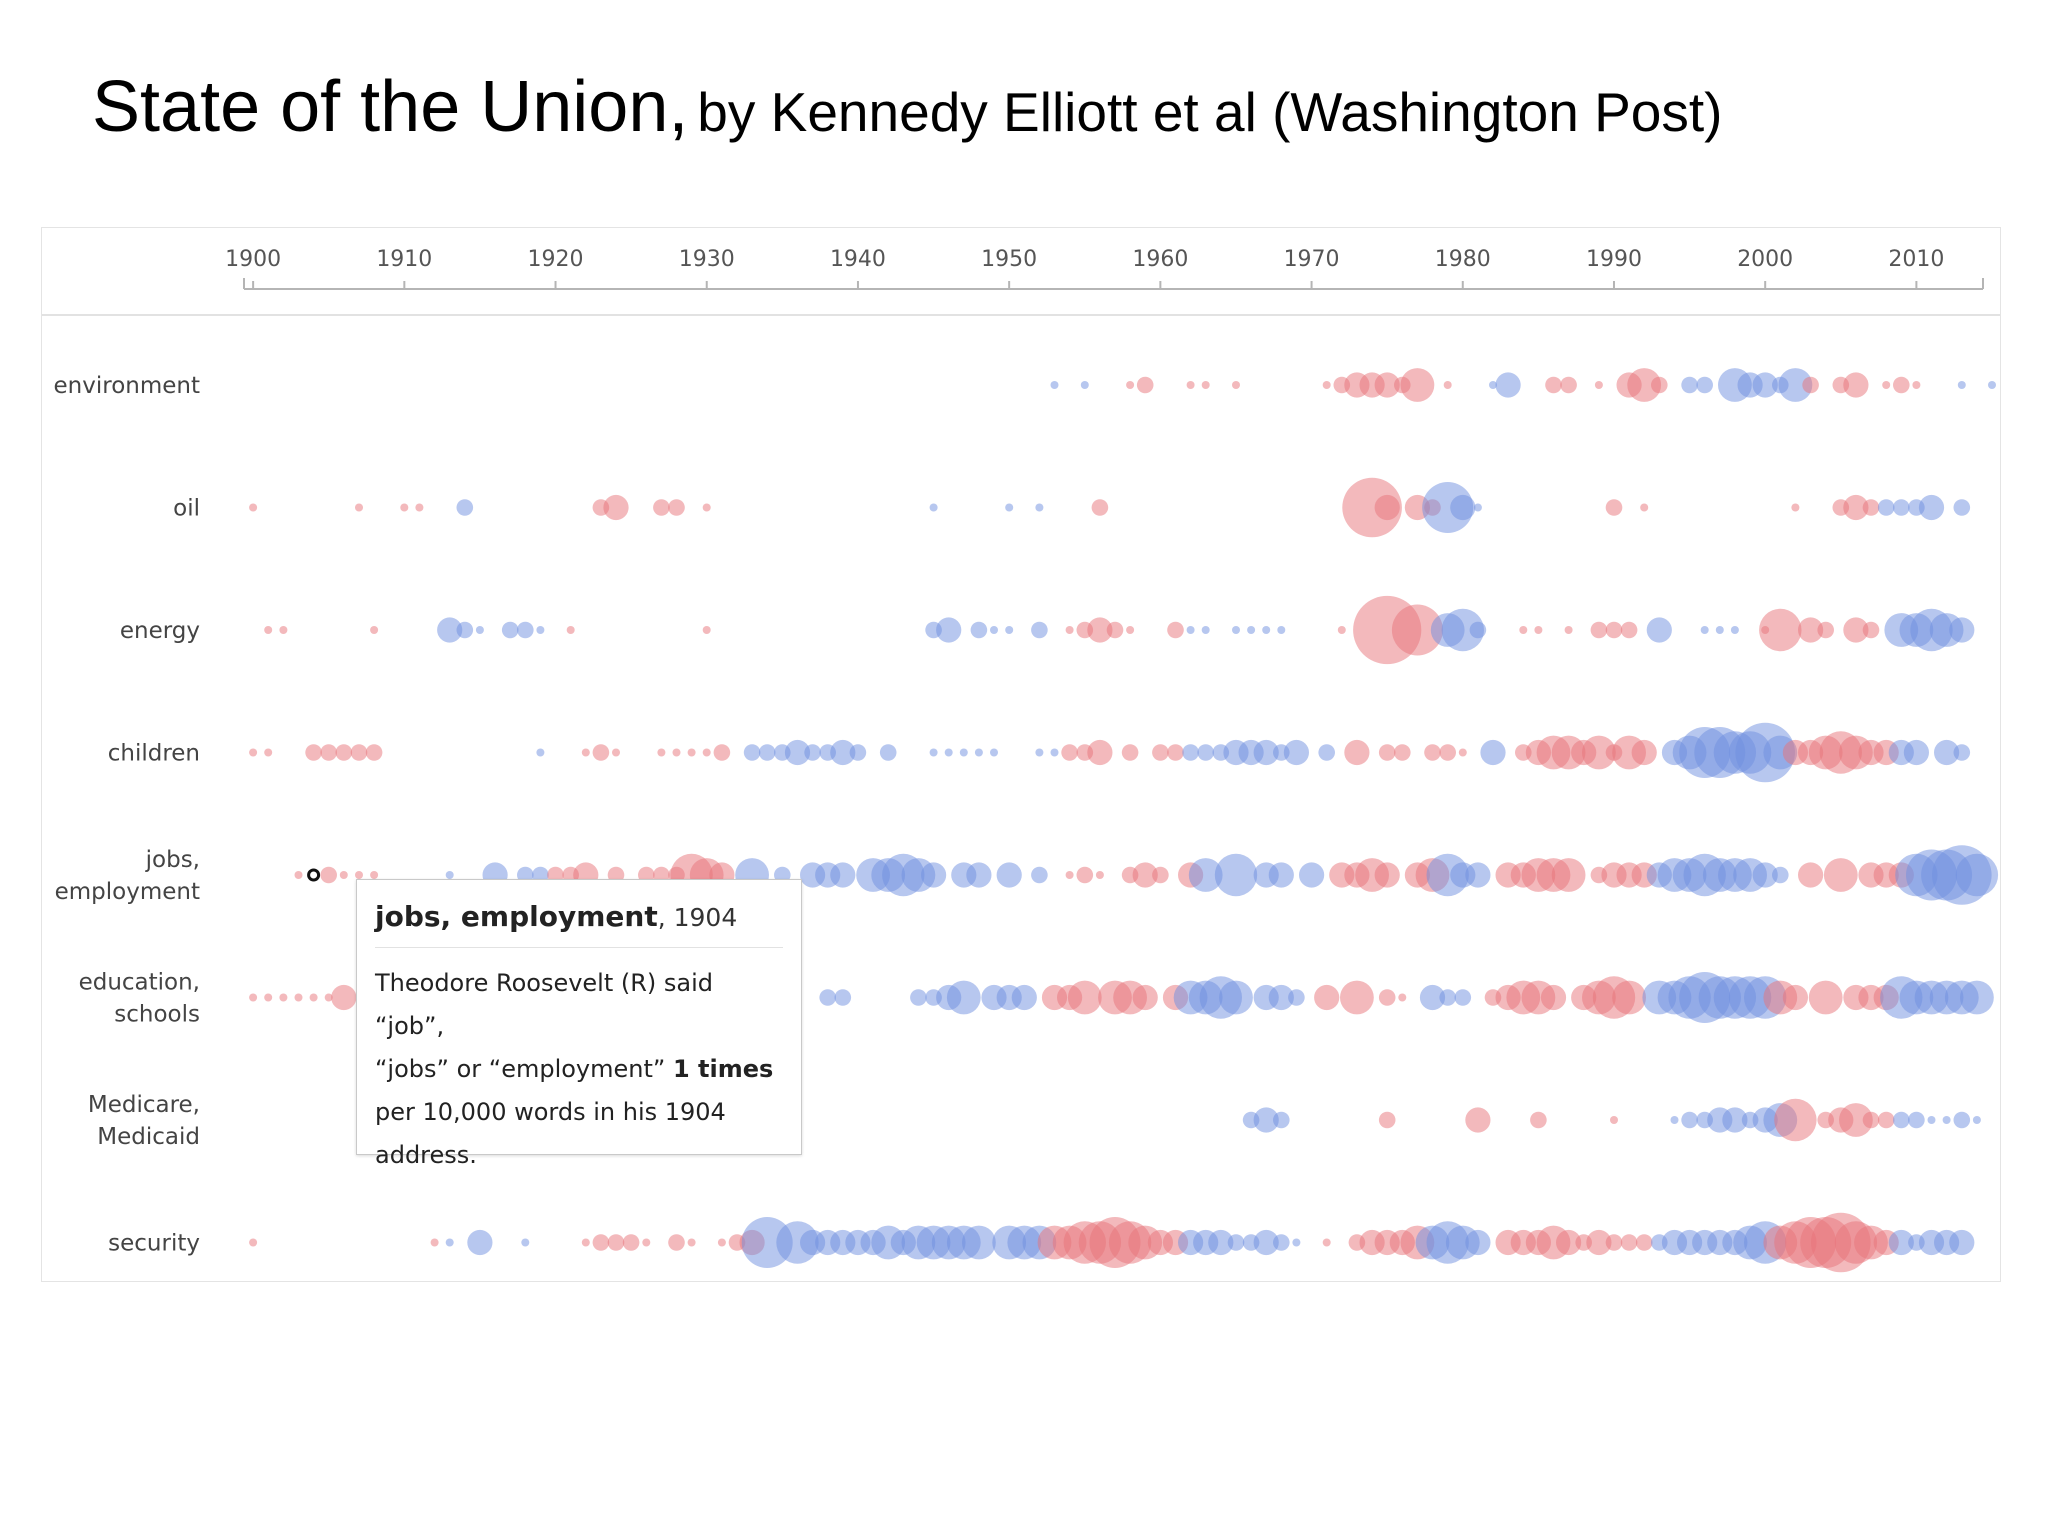 This screenshot has height=1535, width=2048. What do you see at coordinates (1992, 385) in the screenshot?
I see `bubble-environment-2015` at bounding box center [1992, 385].